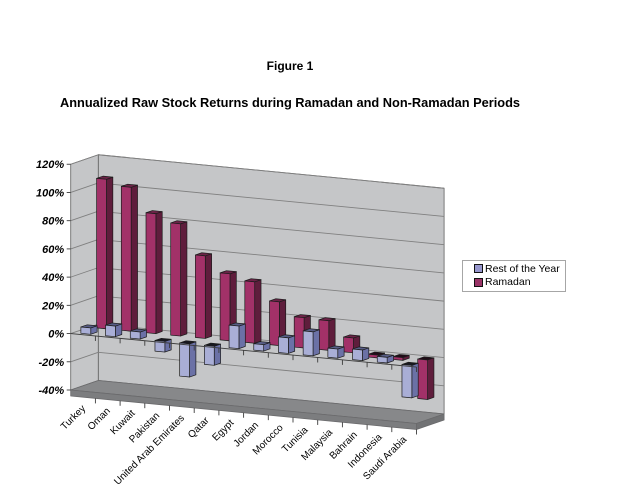 The width and height of the screenshot is (627, 503). Describe the element at coordinates (333, 353) in the screenshot. I see `bar-rest-of-year-malaysia` at that location.